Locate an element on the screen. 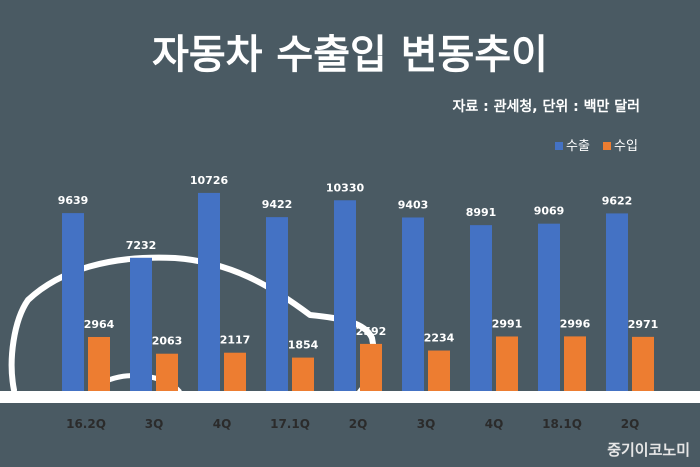 This screenshot has height=467, width=700. value-label-export-3: 9422 is located at coordinates (277, 204).